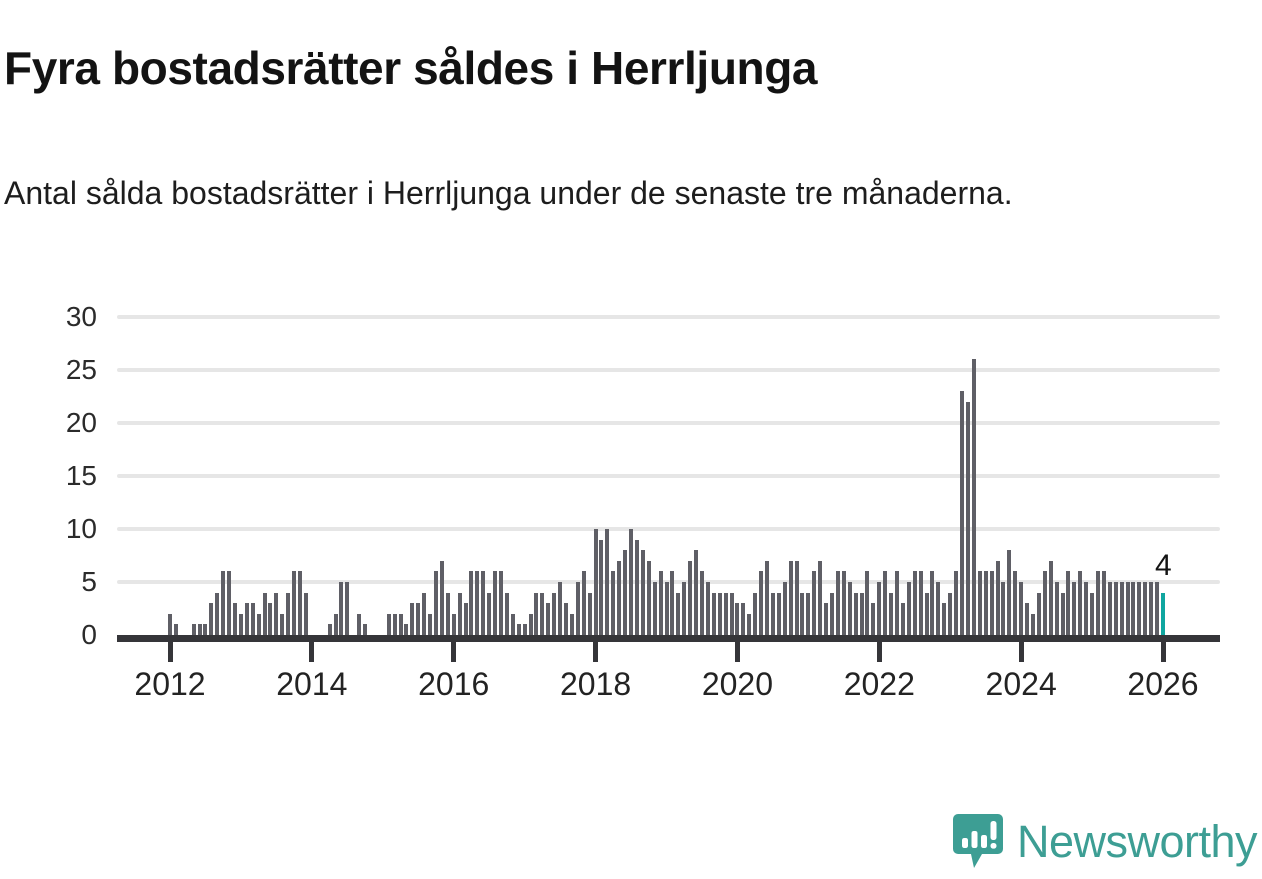  Describe the element at coordinates (978, 841) in the screenshot. I see `newsworthy-speech-bubble-chart-icon` at that location.